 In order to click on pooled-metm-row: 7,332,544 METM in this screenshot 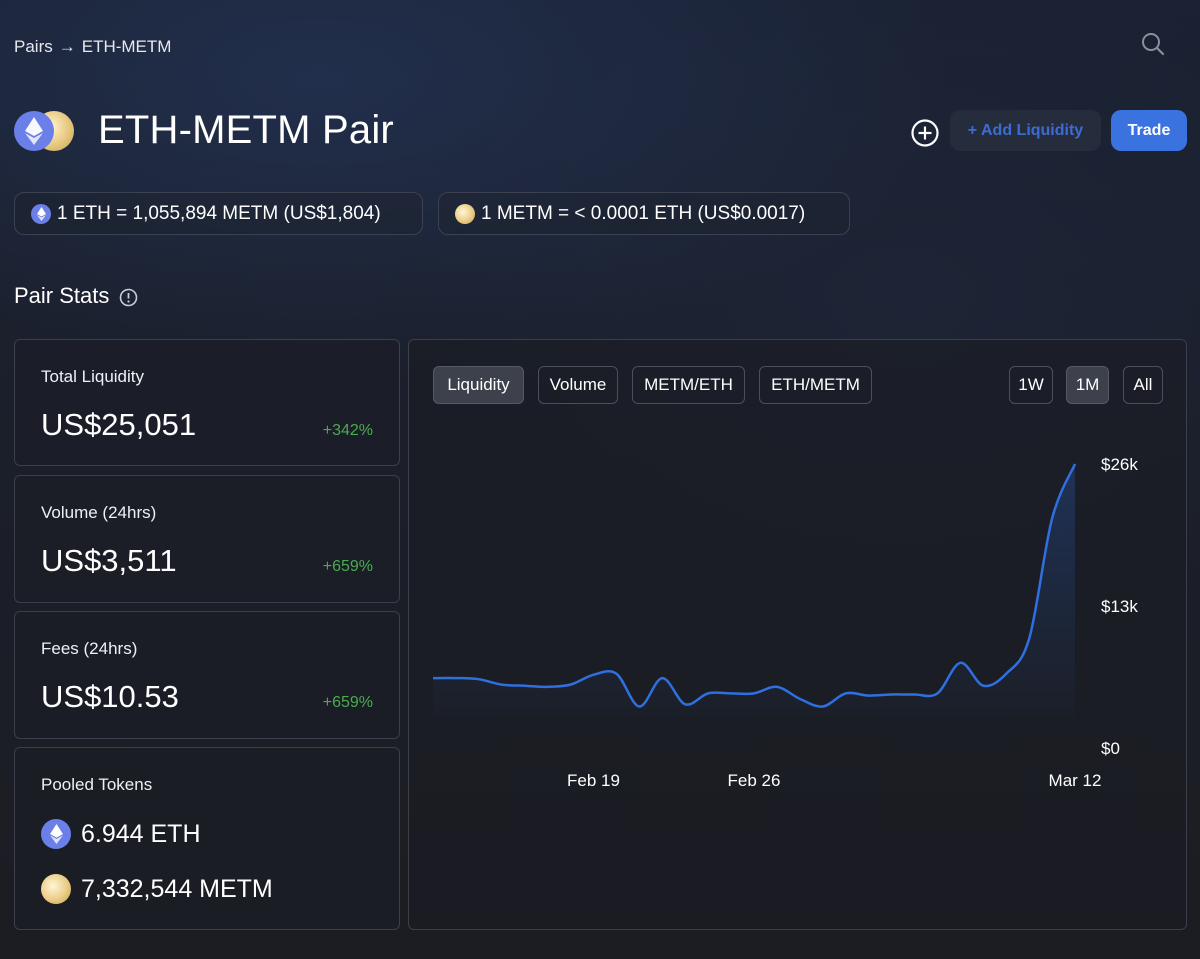, I will do `click(157, 889)`.